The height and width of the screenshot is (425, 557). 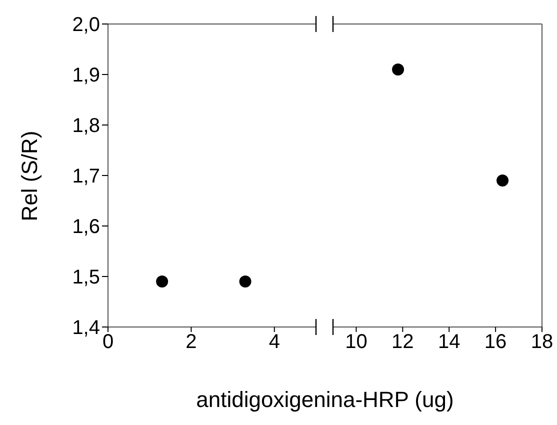 What do you see at coordinates (30, 175) in the screenshot?
I see `y-axis-title: Rel (S/R)` at bounding box center [30, 175].